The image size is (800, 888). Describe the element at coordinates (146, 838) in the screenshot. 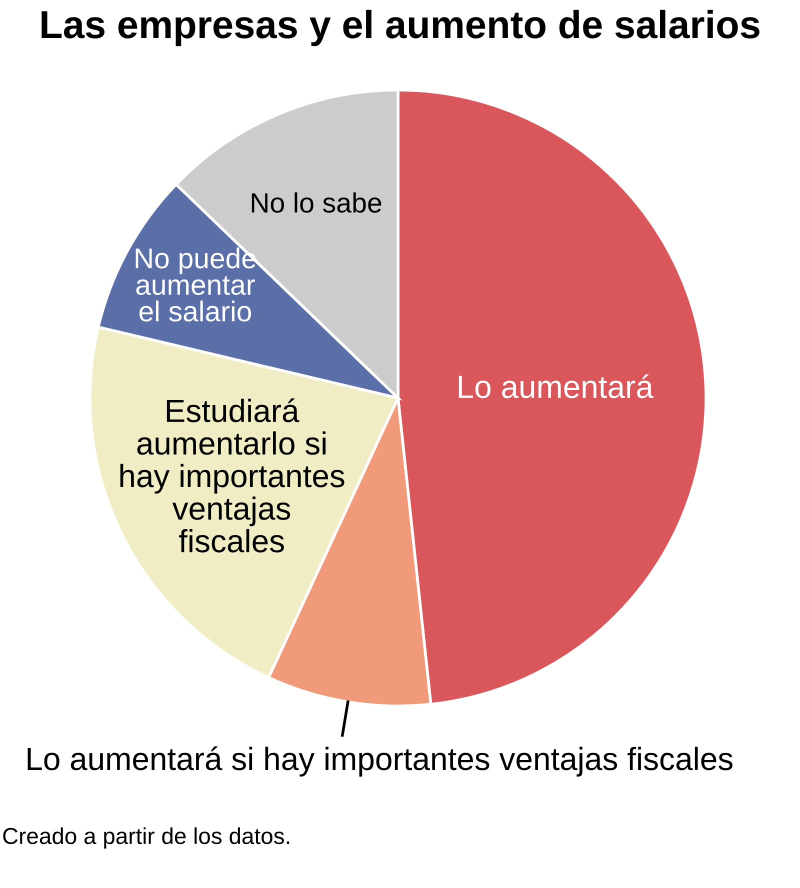

I see `text: Creado a partir de los datos.` at that location.